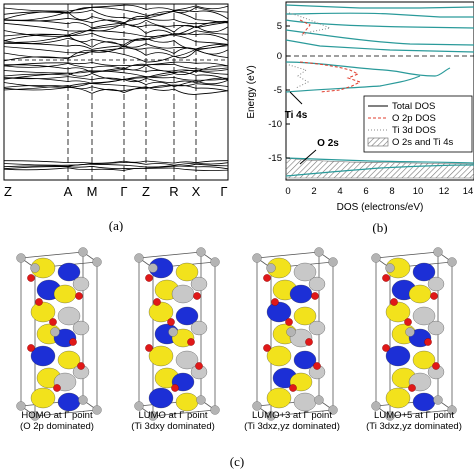 The height and width of the screenshot is (474, 474). I want to click on x-tick-label: 2, so click(313, 191).